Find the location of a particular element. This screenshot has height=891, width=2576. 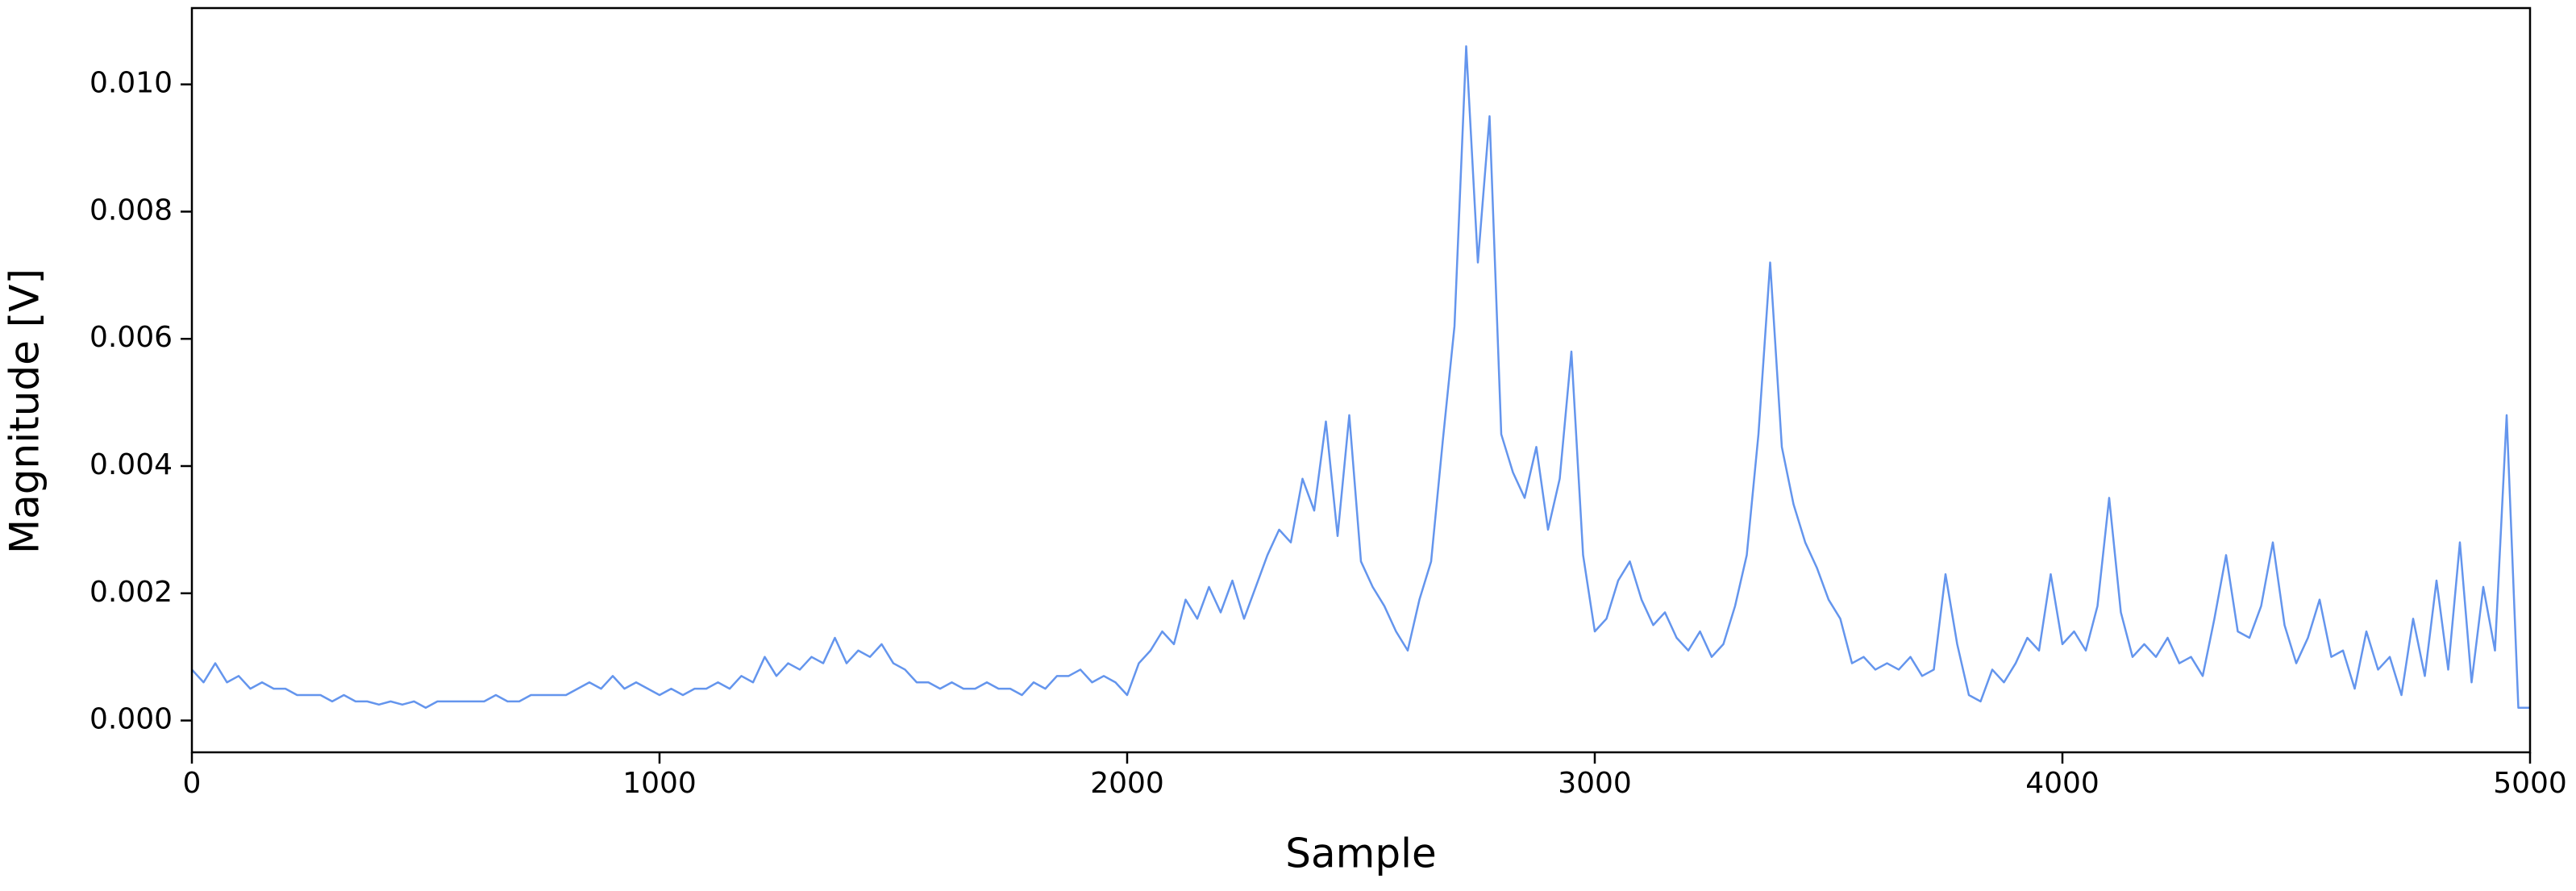

y-tick-label: 0.008 is located at coordinates (131, 211).